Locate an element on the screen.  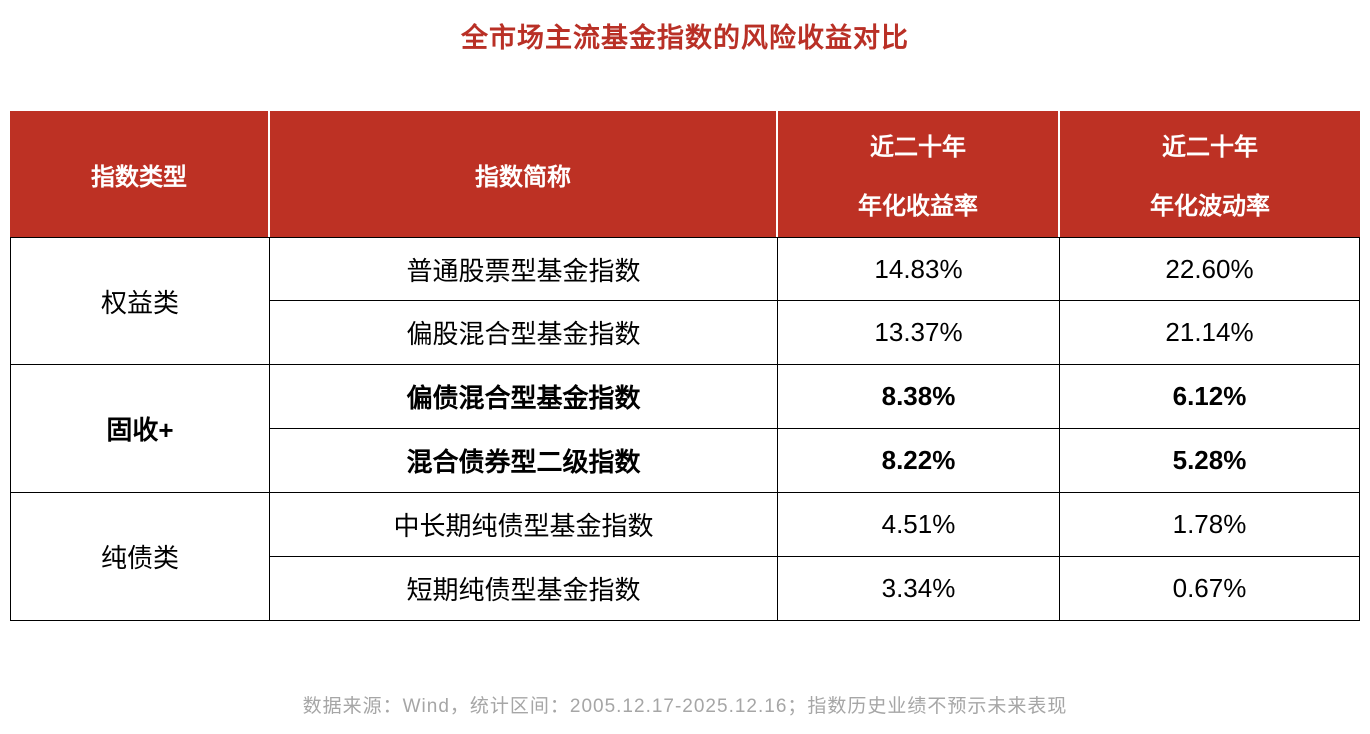
volatility-cell: 6.12% is located at coordinates (1210, 397).